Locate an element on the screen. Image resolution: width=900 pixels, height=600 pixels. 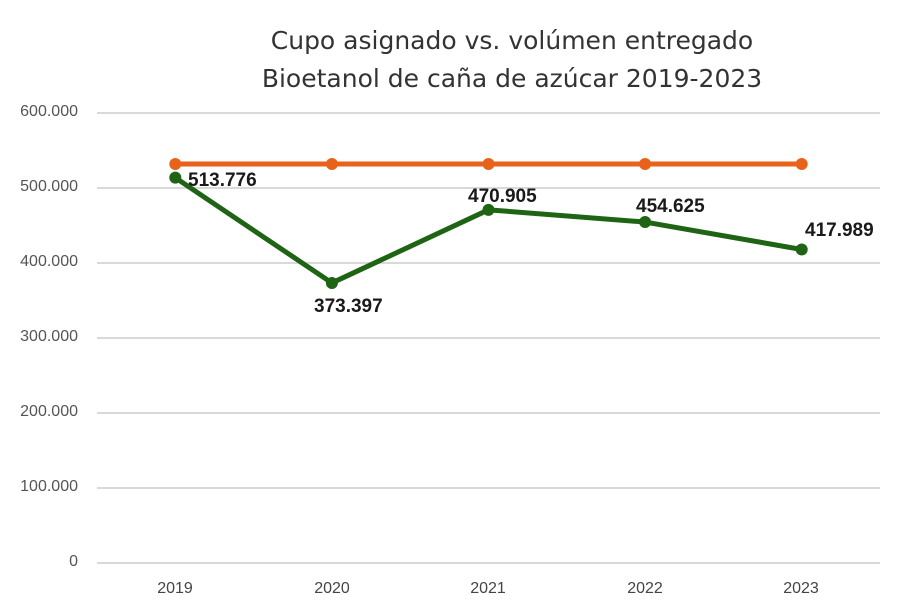
x-tick-label: 2022 is located at coordinates (645, 588).